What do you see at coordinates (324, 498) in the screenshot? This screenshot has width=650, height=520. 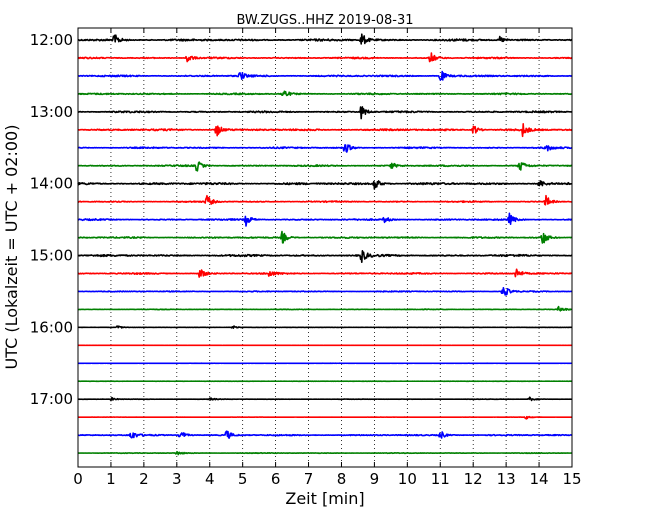 I see `x-axis-label: Zeit [min]` at bounding box center [324, 498].